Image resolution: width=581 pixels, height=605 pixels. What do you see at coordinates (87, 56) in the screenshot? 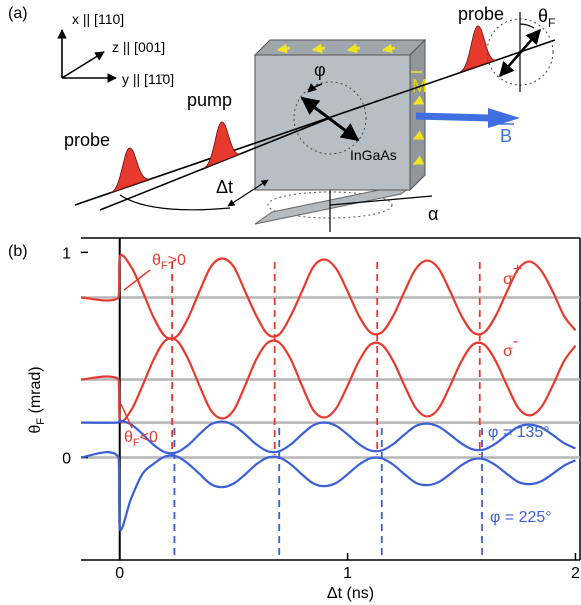
I see `axes-icon` at bounding box center [87, 56].